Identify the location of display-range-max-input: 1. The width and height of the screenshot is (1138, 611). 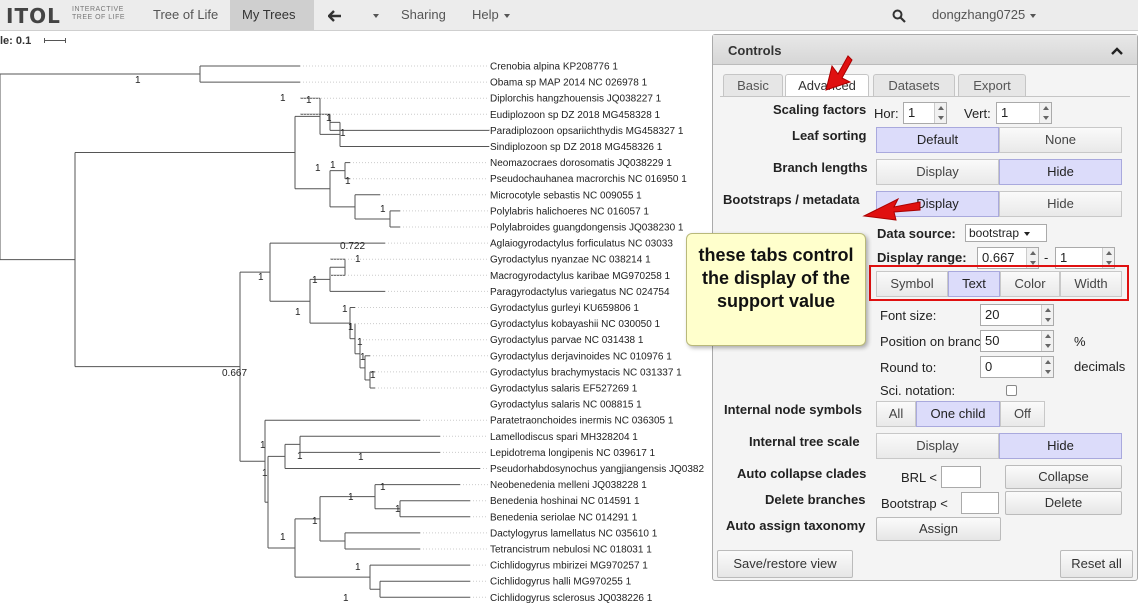
(1085, 258).